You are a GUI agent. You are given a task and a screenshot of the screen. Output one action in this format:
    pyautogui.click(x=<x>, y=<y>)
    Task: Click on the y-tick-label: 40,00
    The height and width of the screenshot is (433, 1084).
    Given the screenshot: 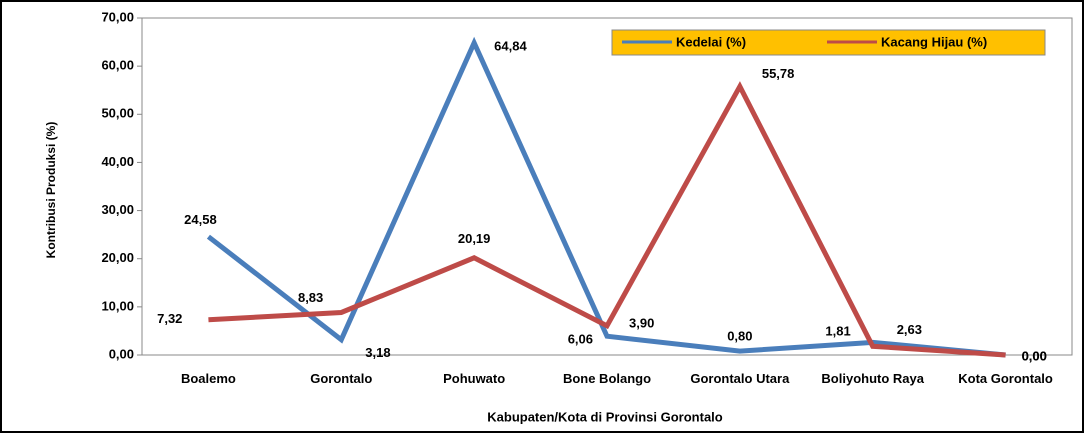 What is the action you would take?
    pyautogui.click(x=117, y=161)
    